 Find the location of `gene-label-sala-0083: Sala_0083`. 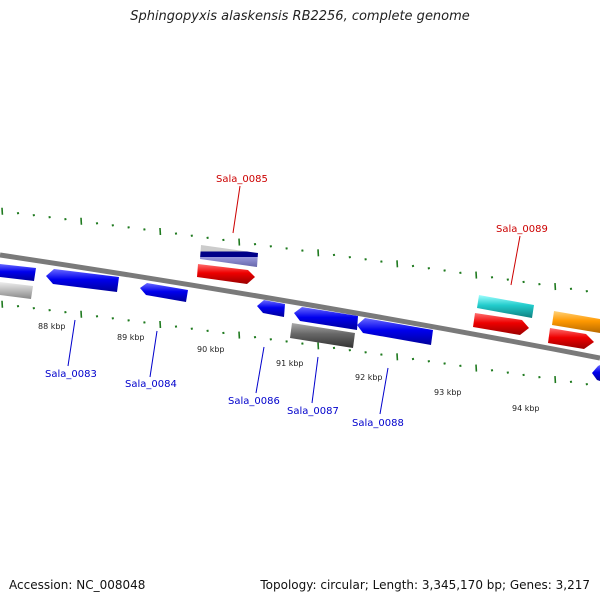

gene-label-sala-0083: Sala_0083 is located at coordinates (71, 374).